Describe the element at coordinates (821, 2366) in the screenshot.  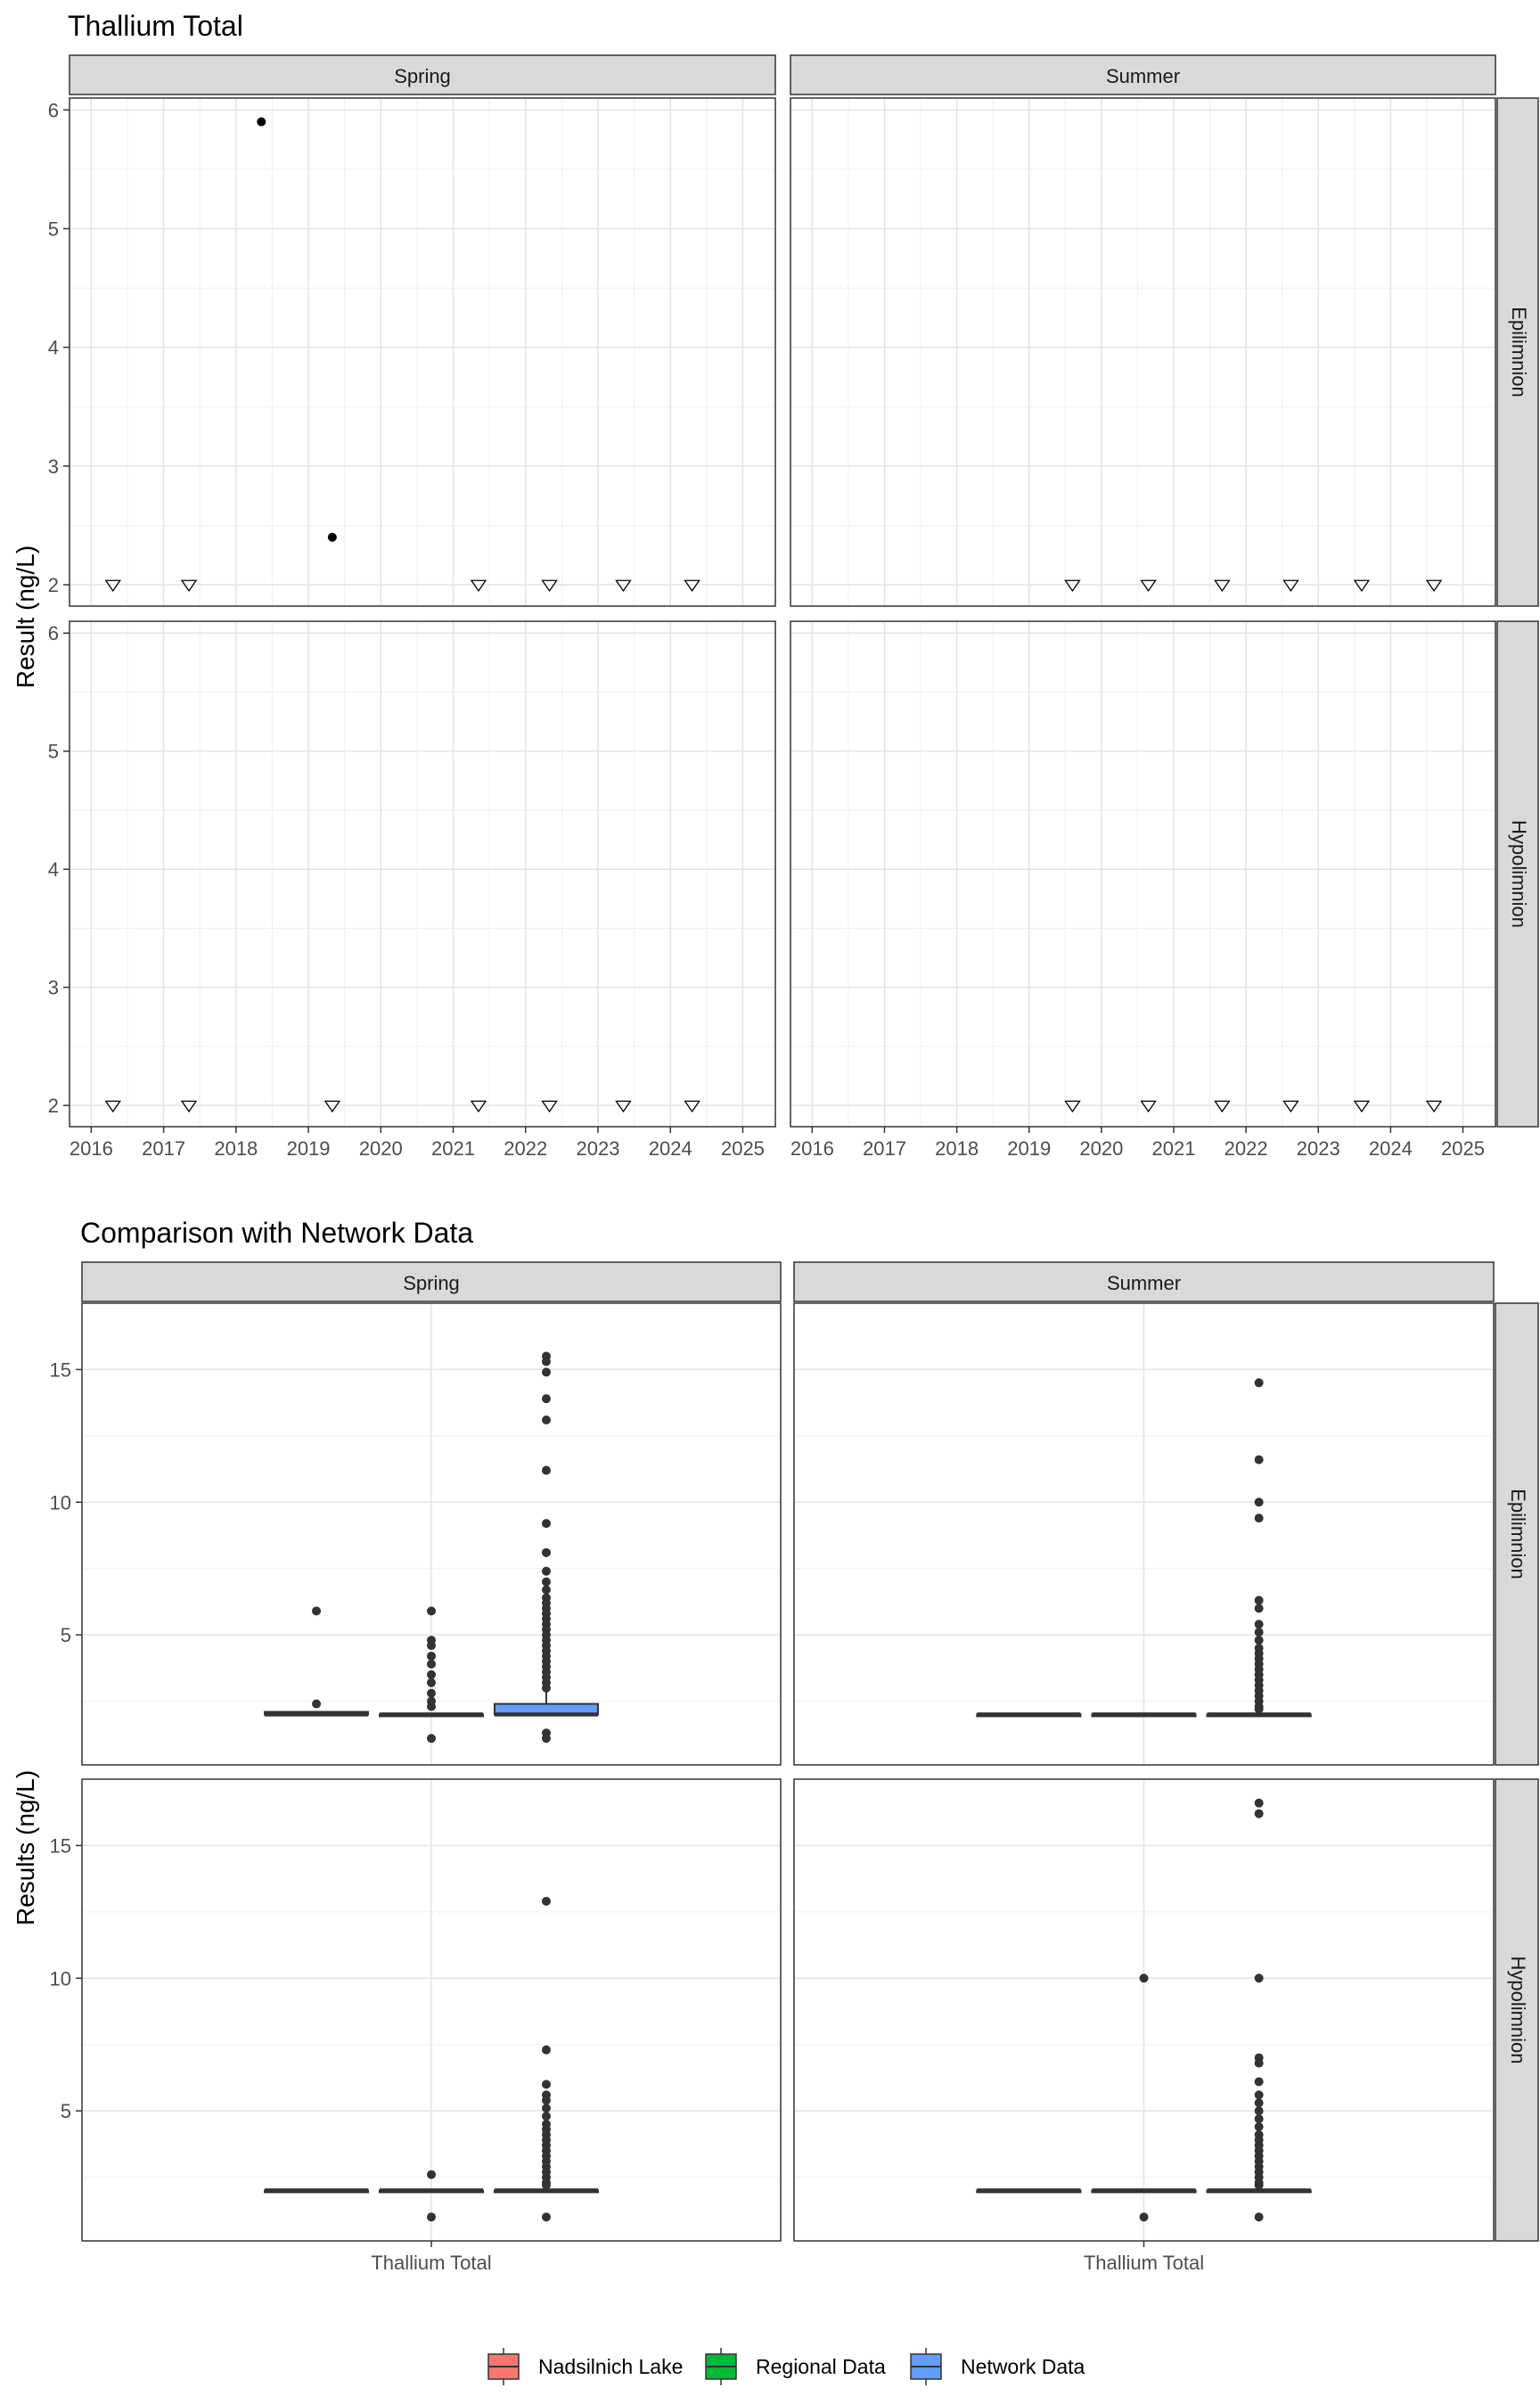
I see `legend-label: Regional Data` at that location.